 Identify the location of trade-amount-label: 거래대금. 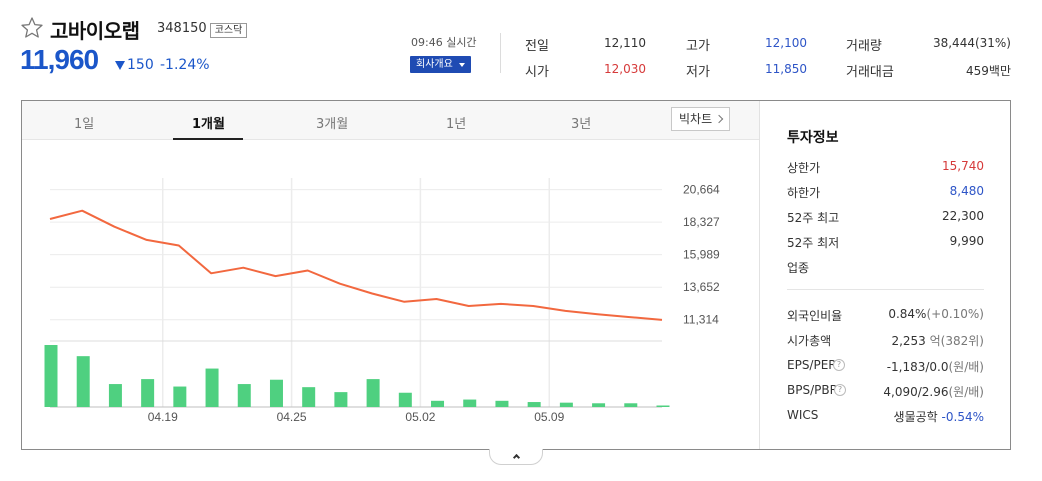
(870, 72).